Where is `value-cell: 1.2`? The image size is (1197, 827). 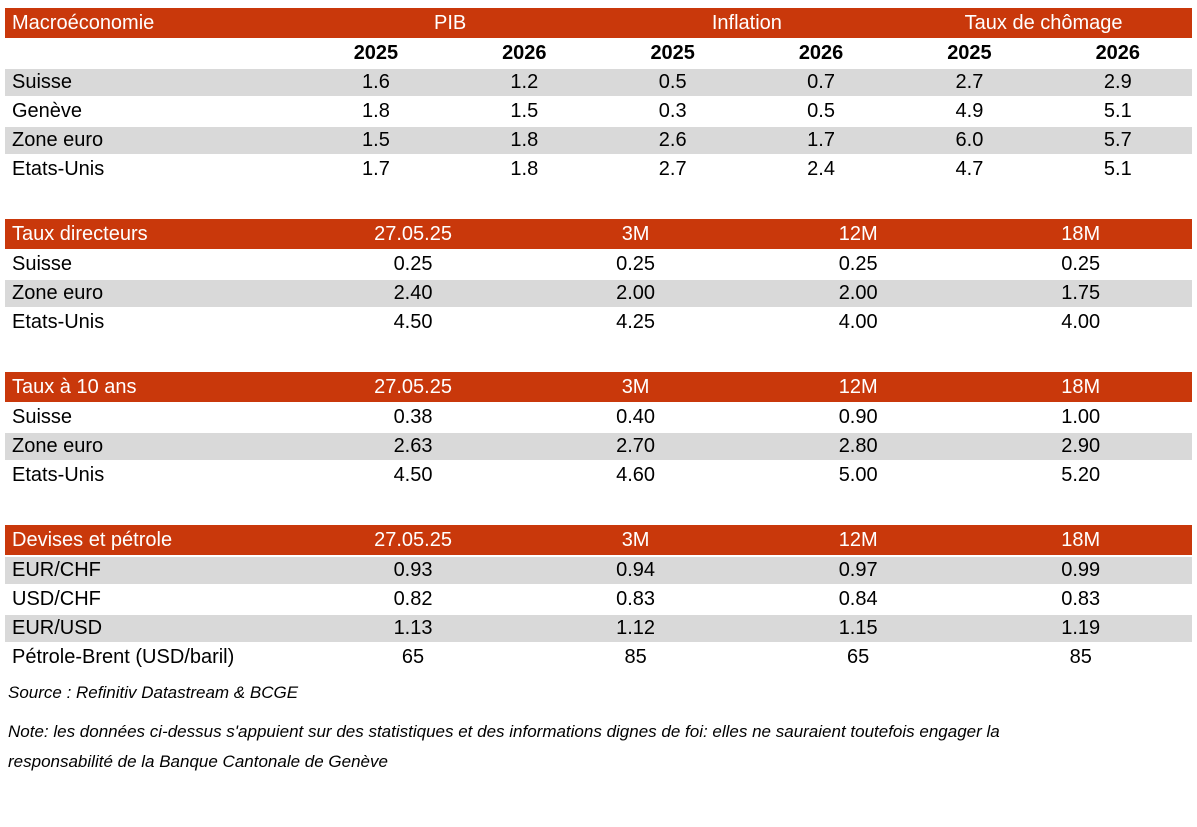
value-cell: 1.2 is located at coordinates (524, 83).